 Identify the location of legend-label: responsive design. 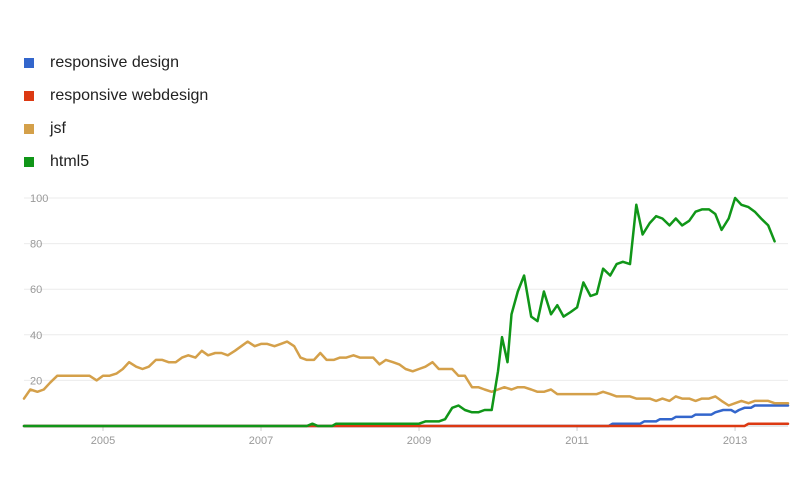
(114, 62).